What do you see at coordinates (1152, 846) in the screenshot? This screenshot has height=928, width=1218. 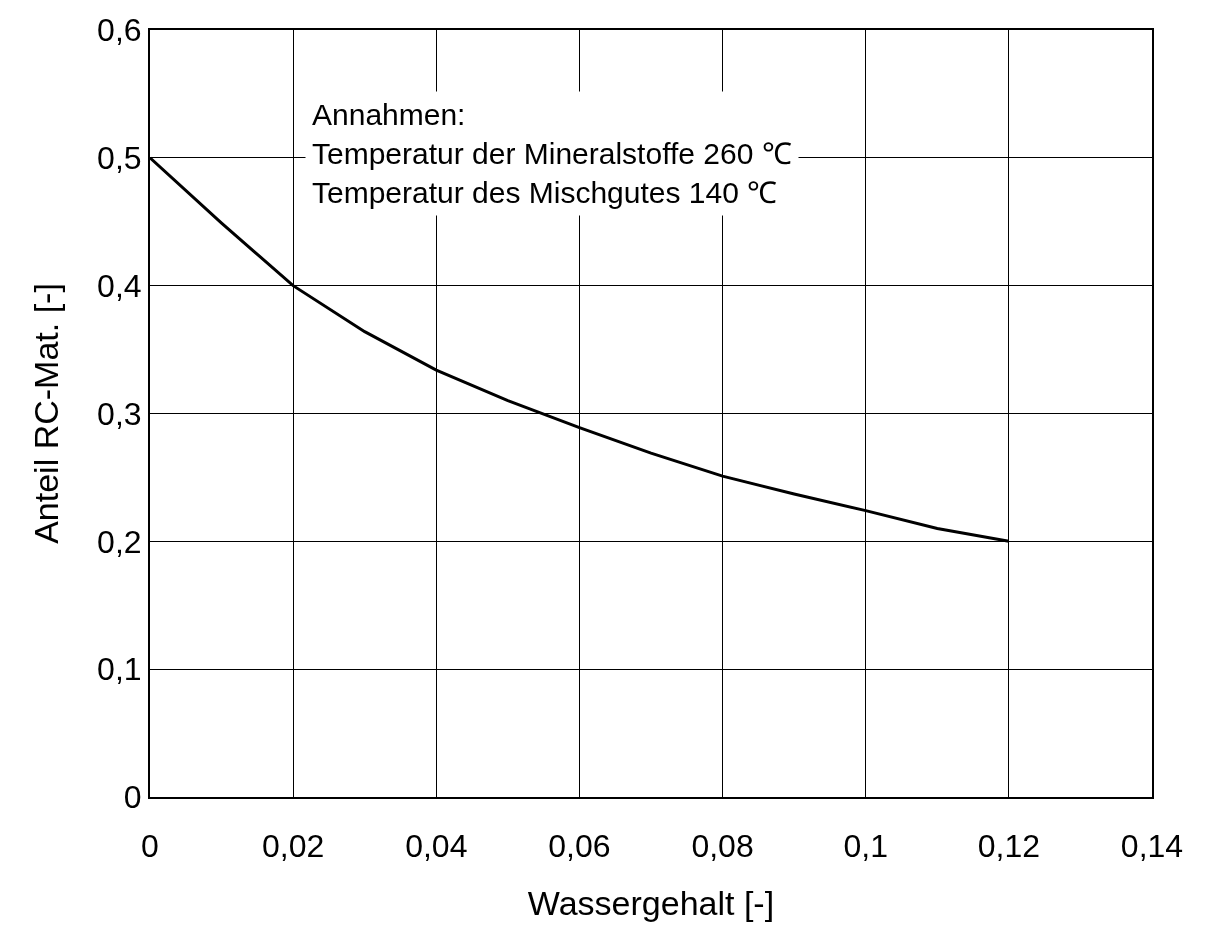 I see `x-tick-label: 0,14` at bounding box center [1152, 846].